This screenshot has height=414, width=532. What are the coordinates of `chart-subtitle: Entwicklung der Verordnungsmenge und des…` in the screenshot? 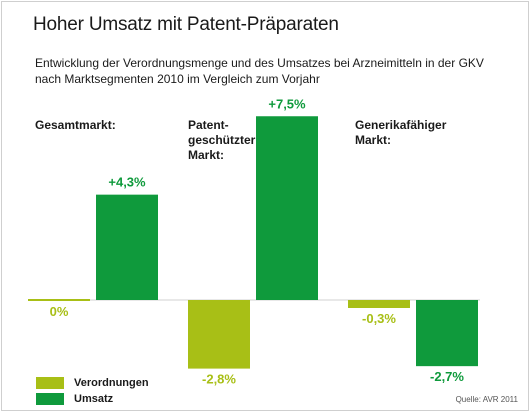 It's located at (259, 71).